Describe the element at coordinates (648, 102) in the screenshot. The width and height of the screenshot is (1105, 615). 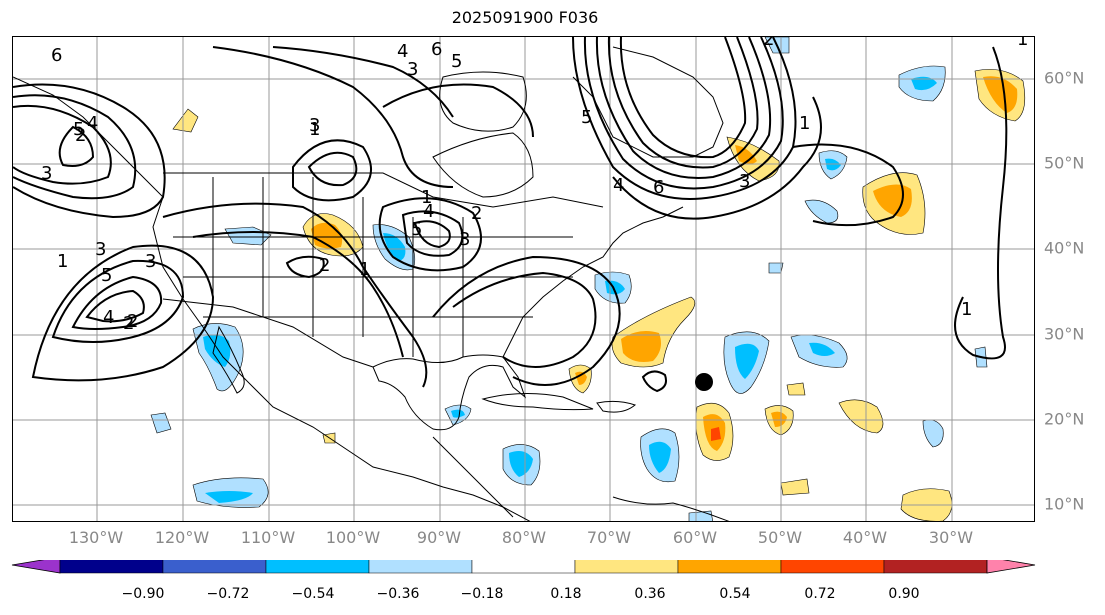
I see `greenland-labrador` at that location.